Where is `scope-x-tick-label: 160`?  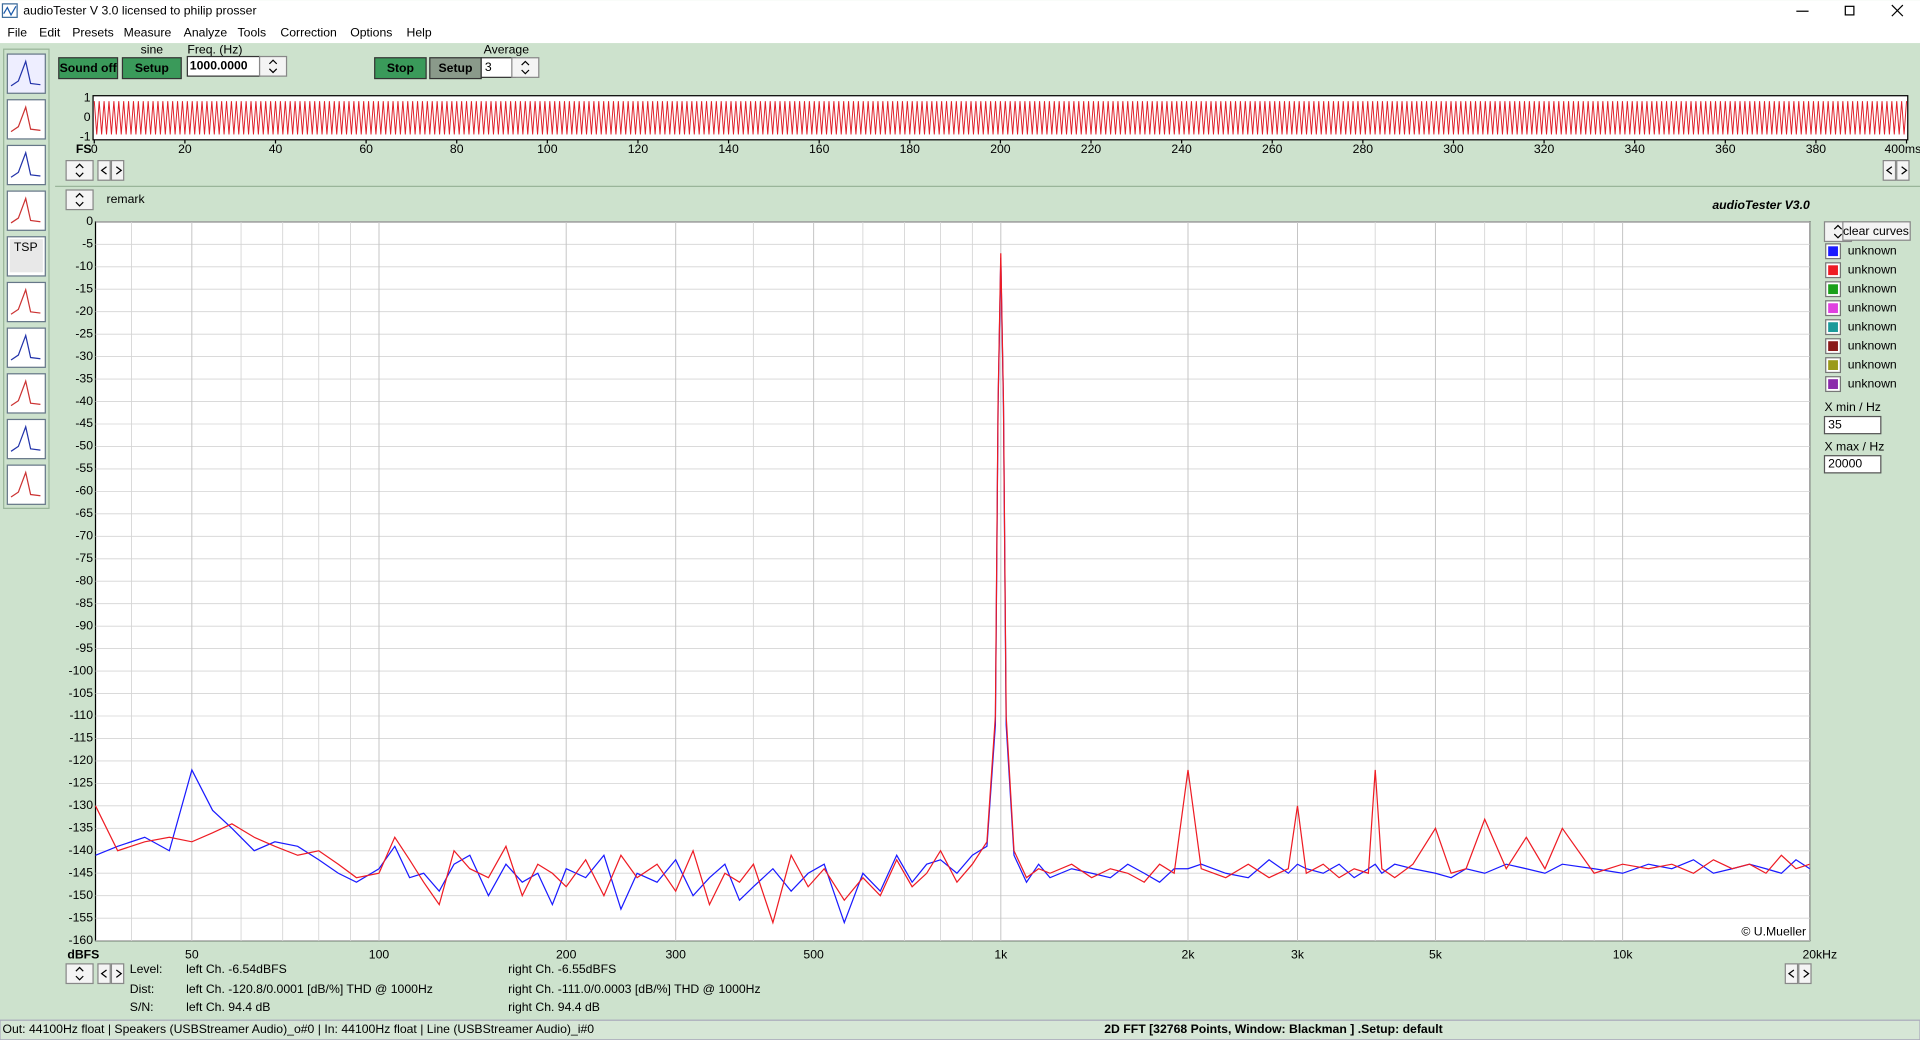
scope-x-tick-label: 160 is located at coordinates (819, 149).